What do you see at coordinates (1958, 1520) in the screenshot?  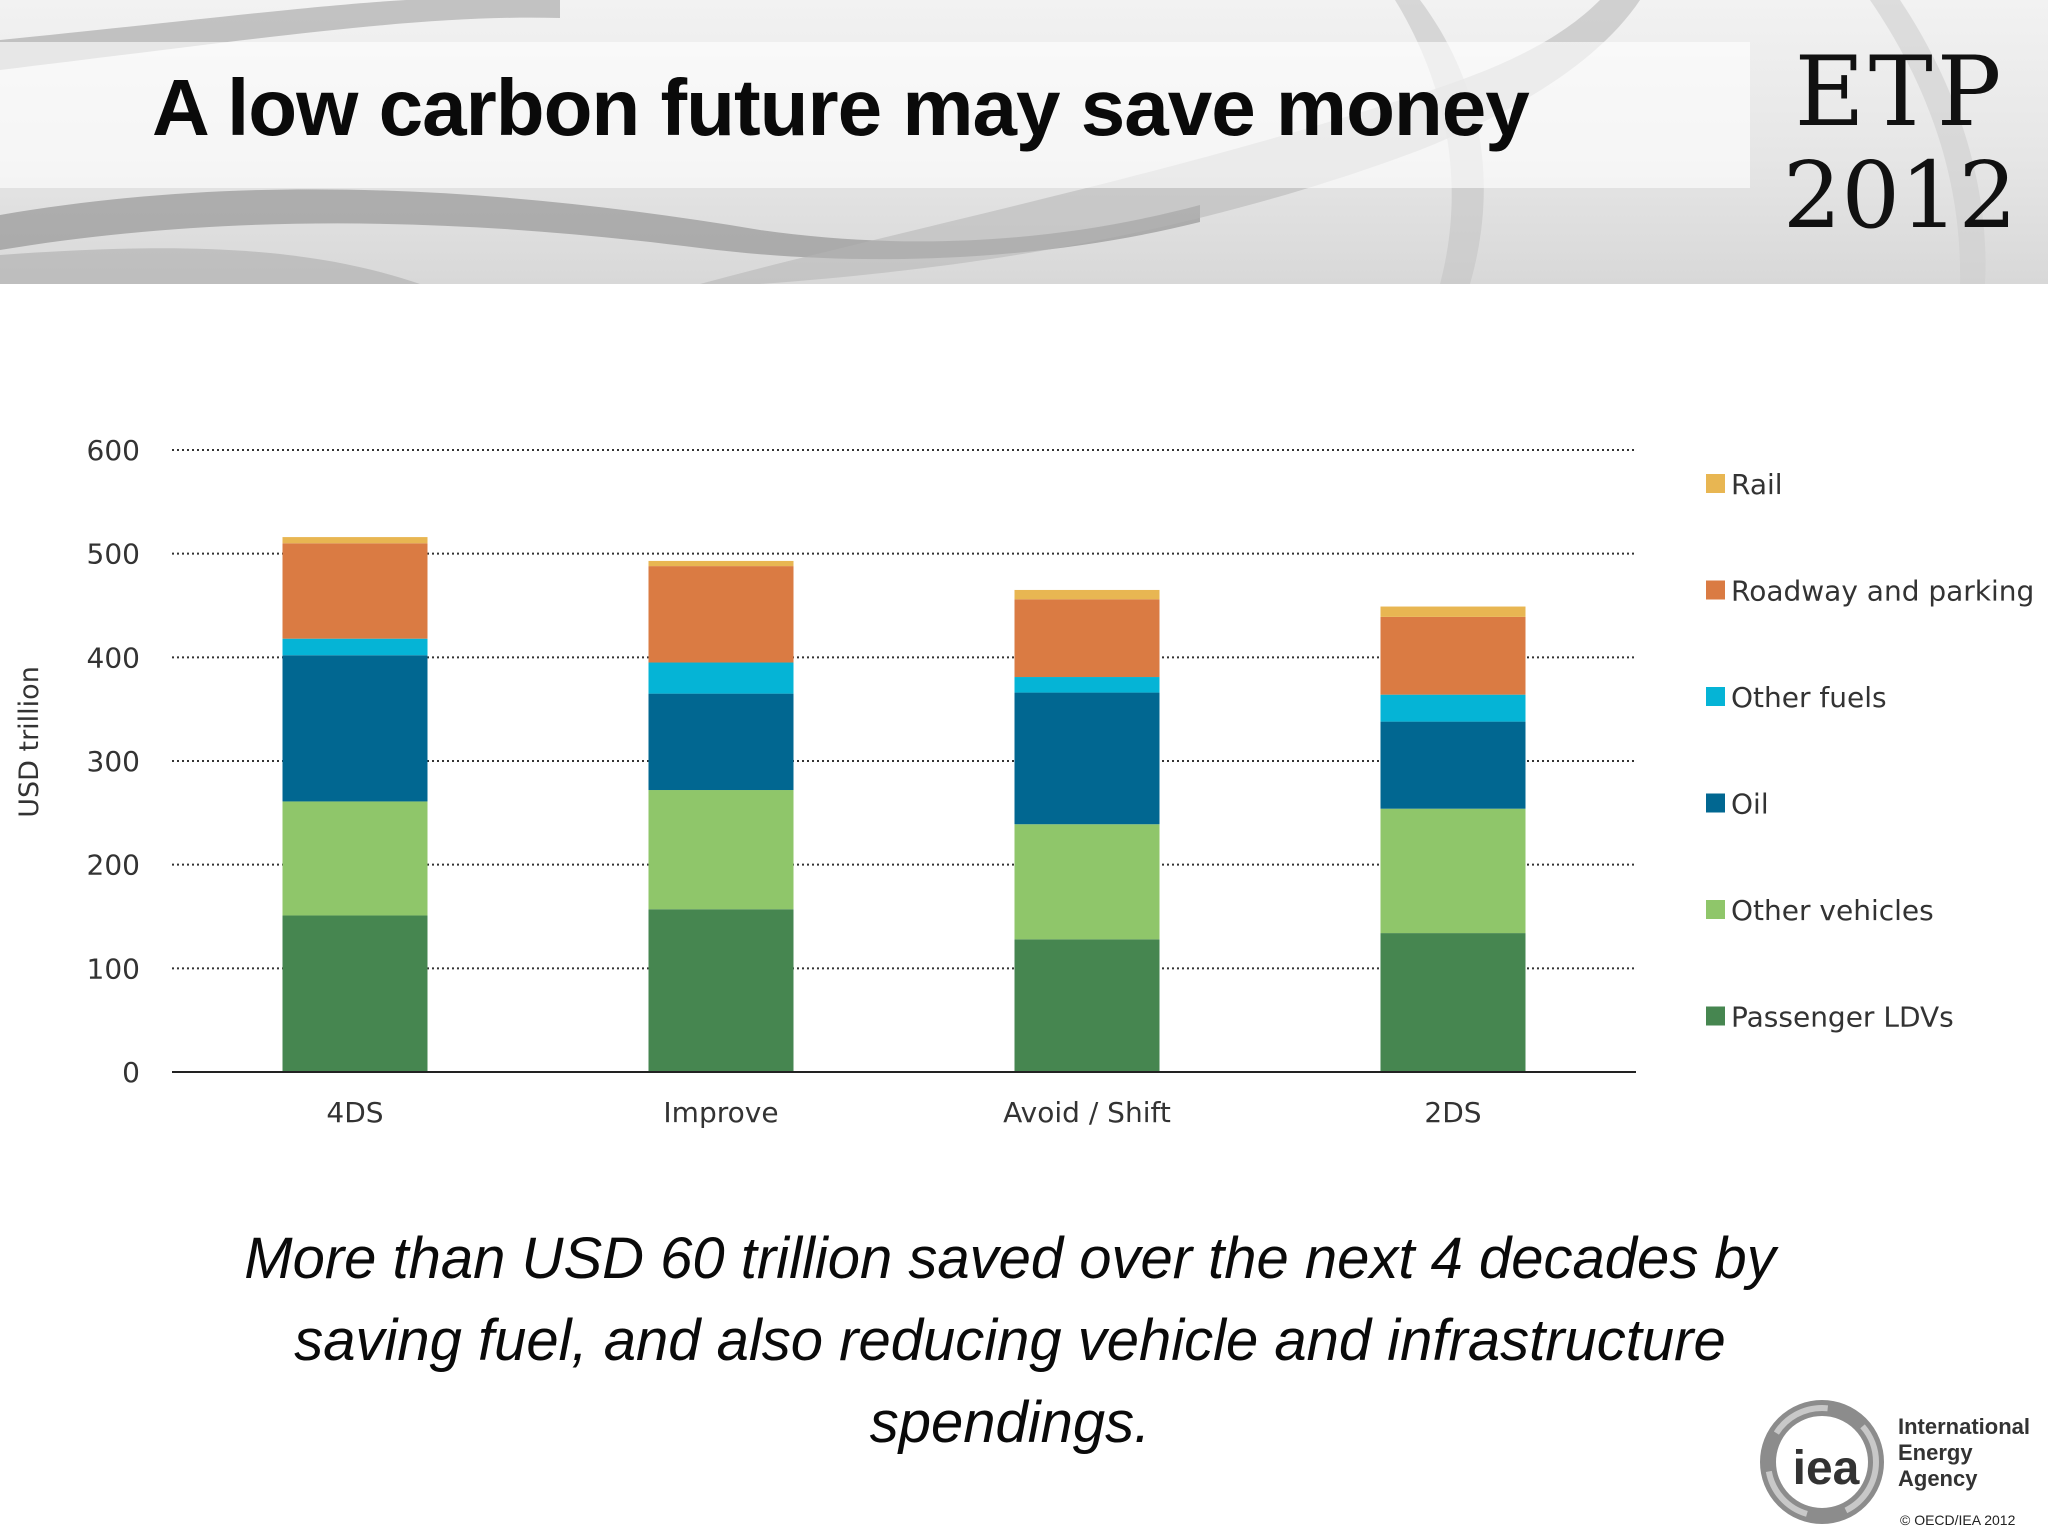 I see `copyright: © OECD/IEA 2012` at bounding box center [1958, 1520].